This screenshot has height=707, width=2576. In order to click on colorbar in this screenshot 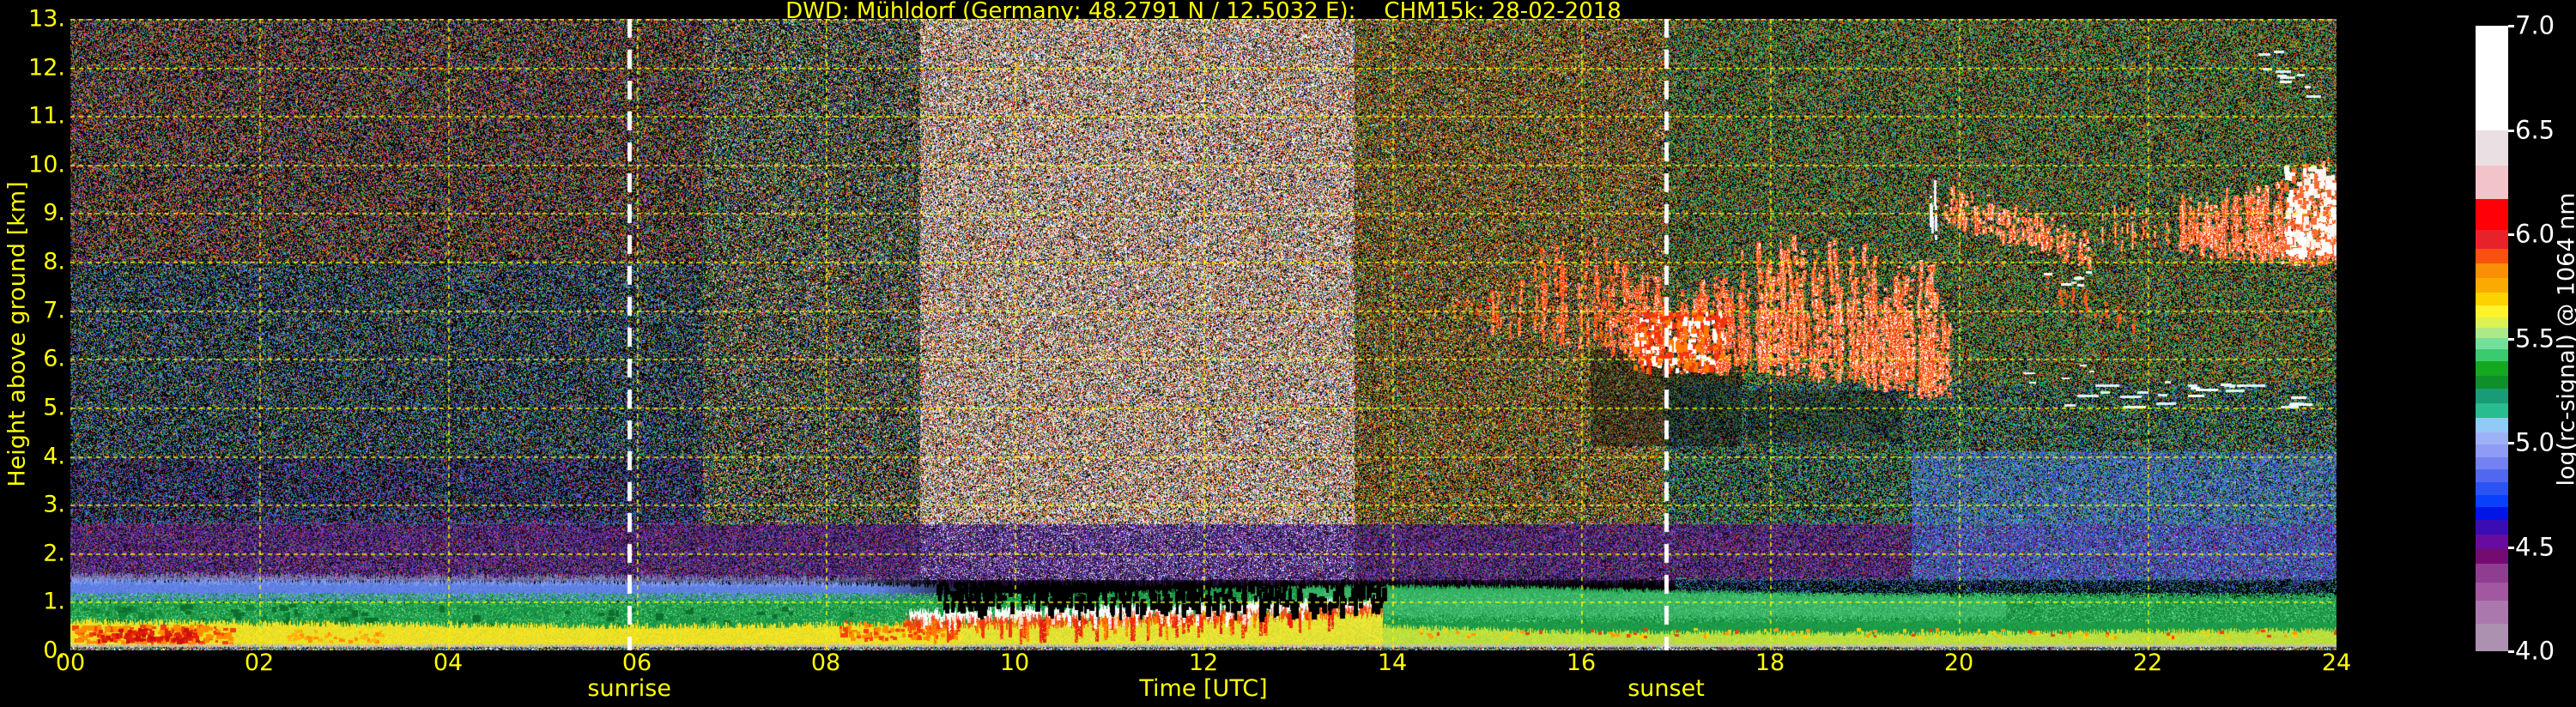, I will do `click(2492, 338)`.